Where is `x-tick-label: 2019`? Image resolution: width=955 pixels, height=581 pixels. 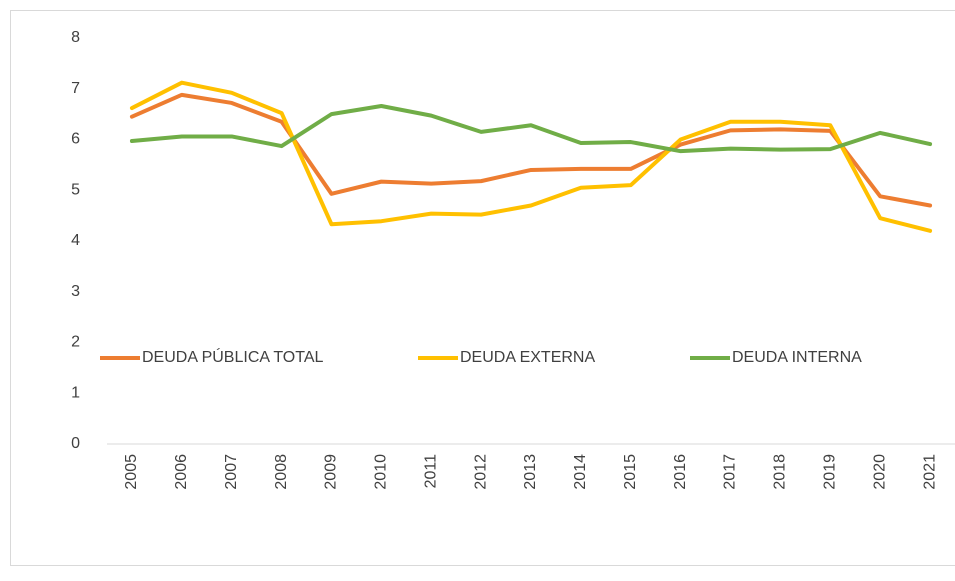
x-tick-label: 2019 is located at coordinates (830, 472).